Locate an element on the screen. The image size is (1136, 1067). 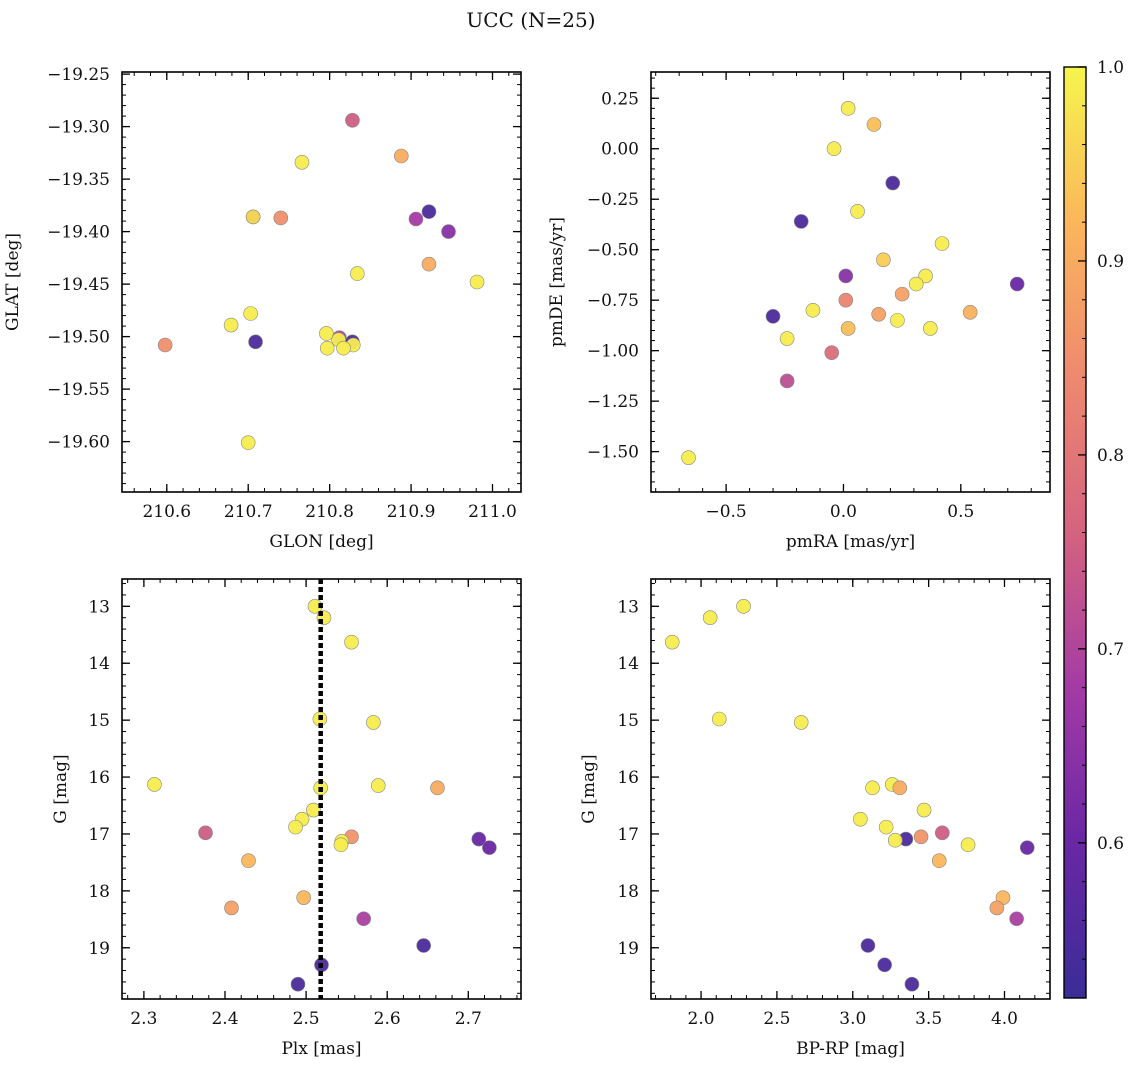
y-tick-label: −1.00 is located at coordinates (613, 352).